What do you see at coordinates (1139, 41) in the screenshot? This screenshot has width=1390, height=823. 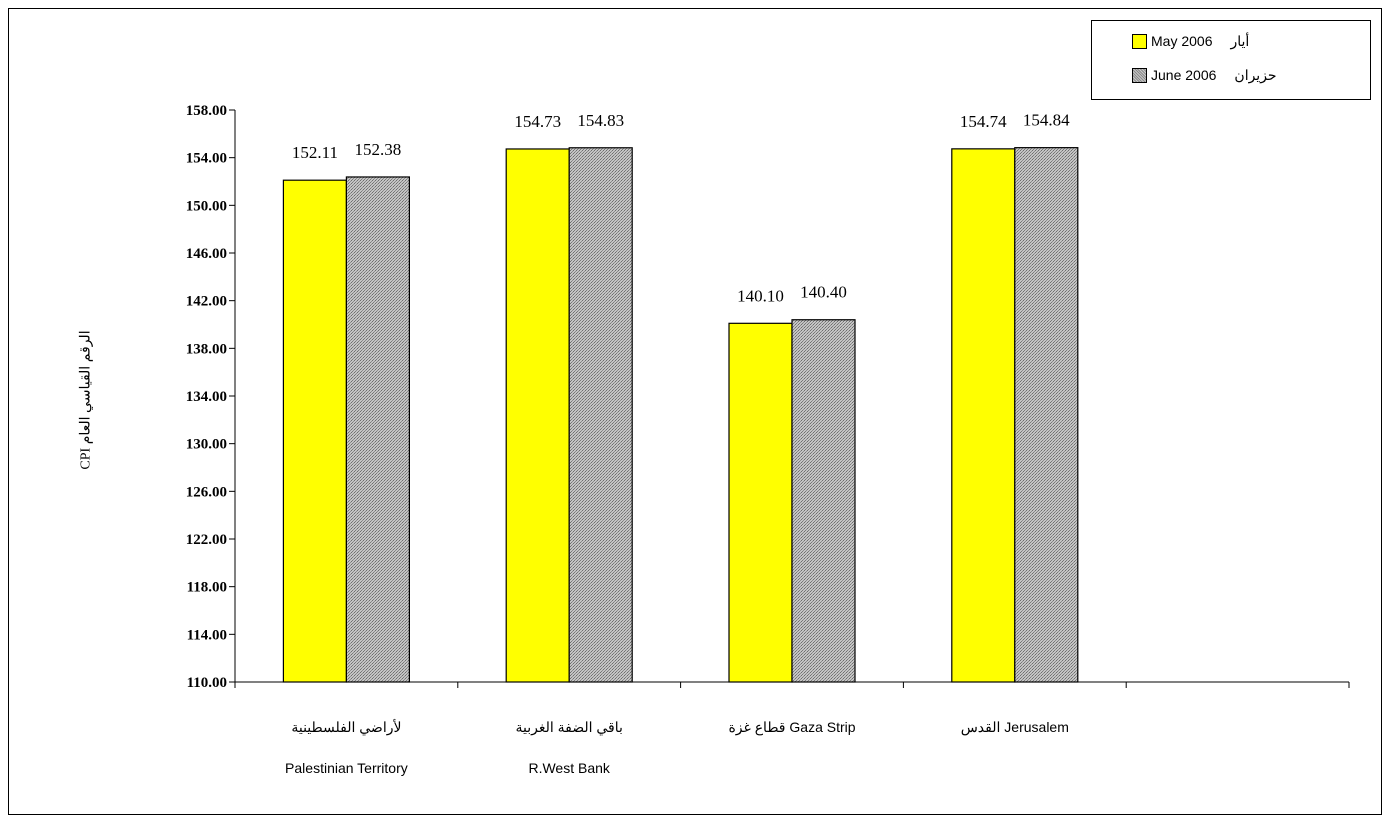 I see `legend-swatch-may` at bounding box center [1139, 41].